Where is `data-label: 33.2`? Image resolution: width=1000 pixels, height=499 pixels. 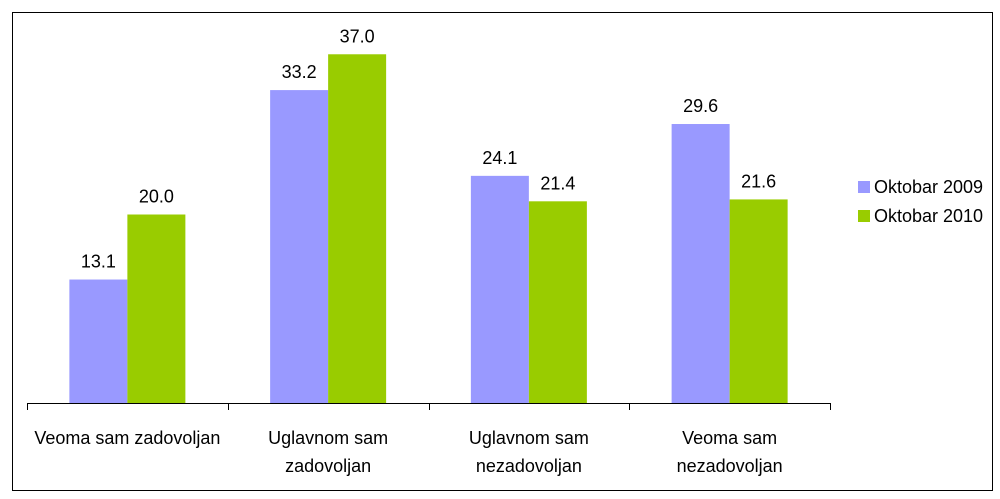 data-label: 33.2 is located at coordinates (299, 72).